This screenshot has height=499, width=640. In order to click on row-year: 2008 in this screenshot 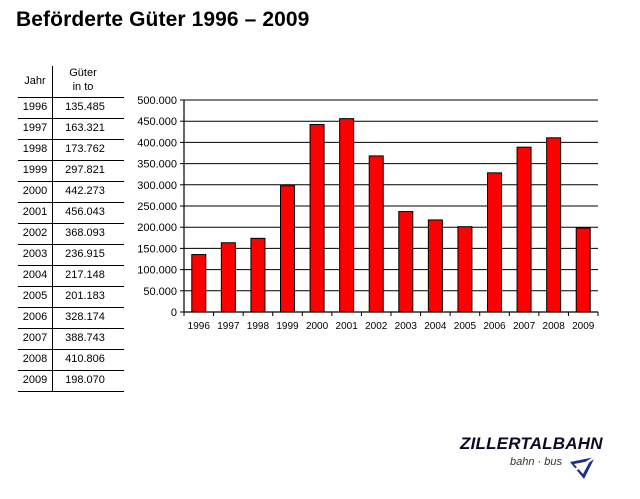, I will do `click(35, 359)`.